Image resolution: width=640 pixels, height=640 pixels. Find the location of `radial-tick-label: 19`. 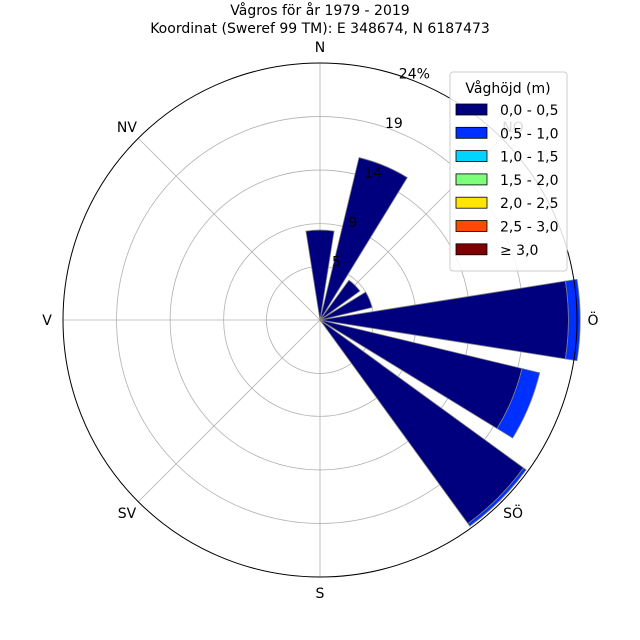

radial-tick-label: 19 is located at coordinates (394, 124).